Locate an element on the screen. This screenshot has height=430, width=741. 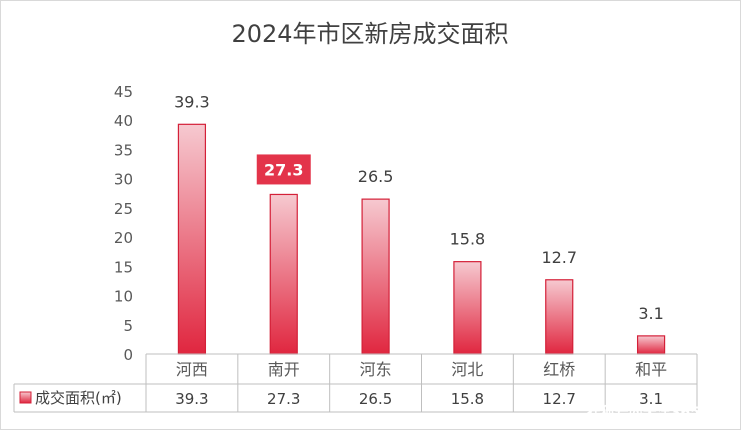
data-label: 26.5 is located at coordinates (376, 176).